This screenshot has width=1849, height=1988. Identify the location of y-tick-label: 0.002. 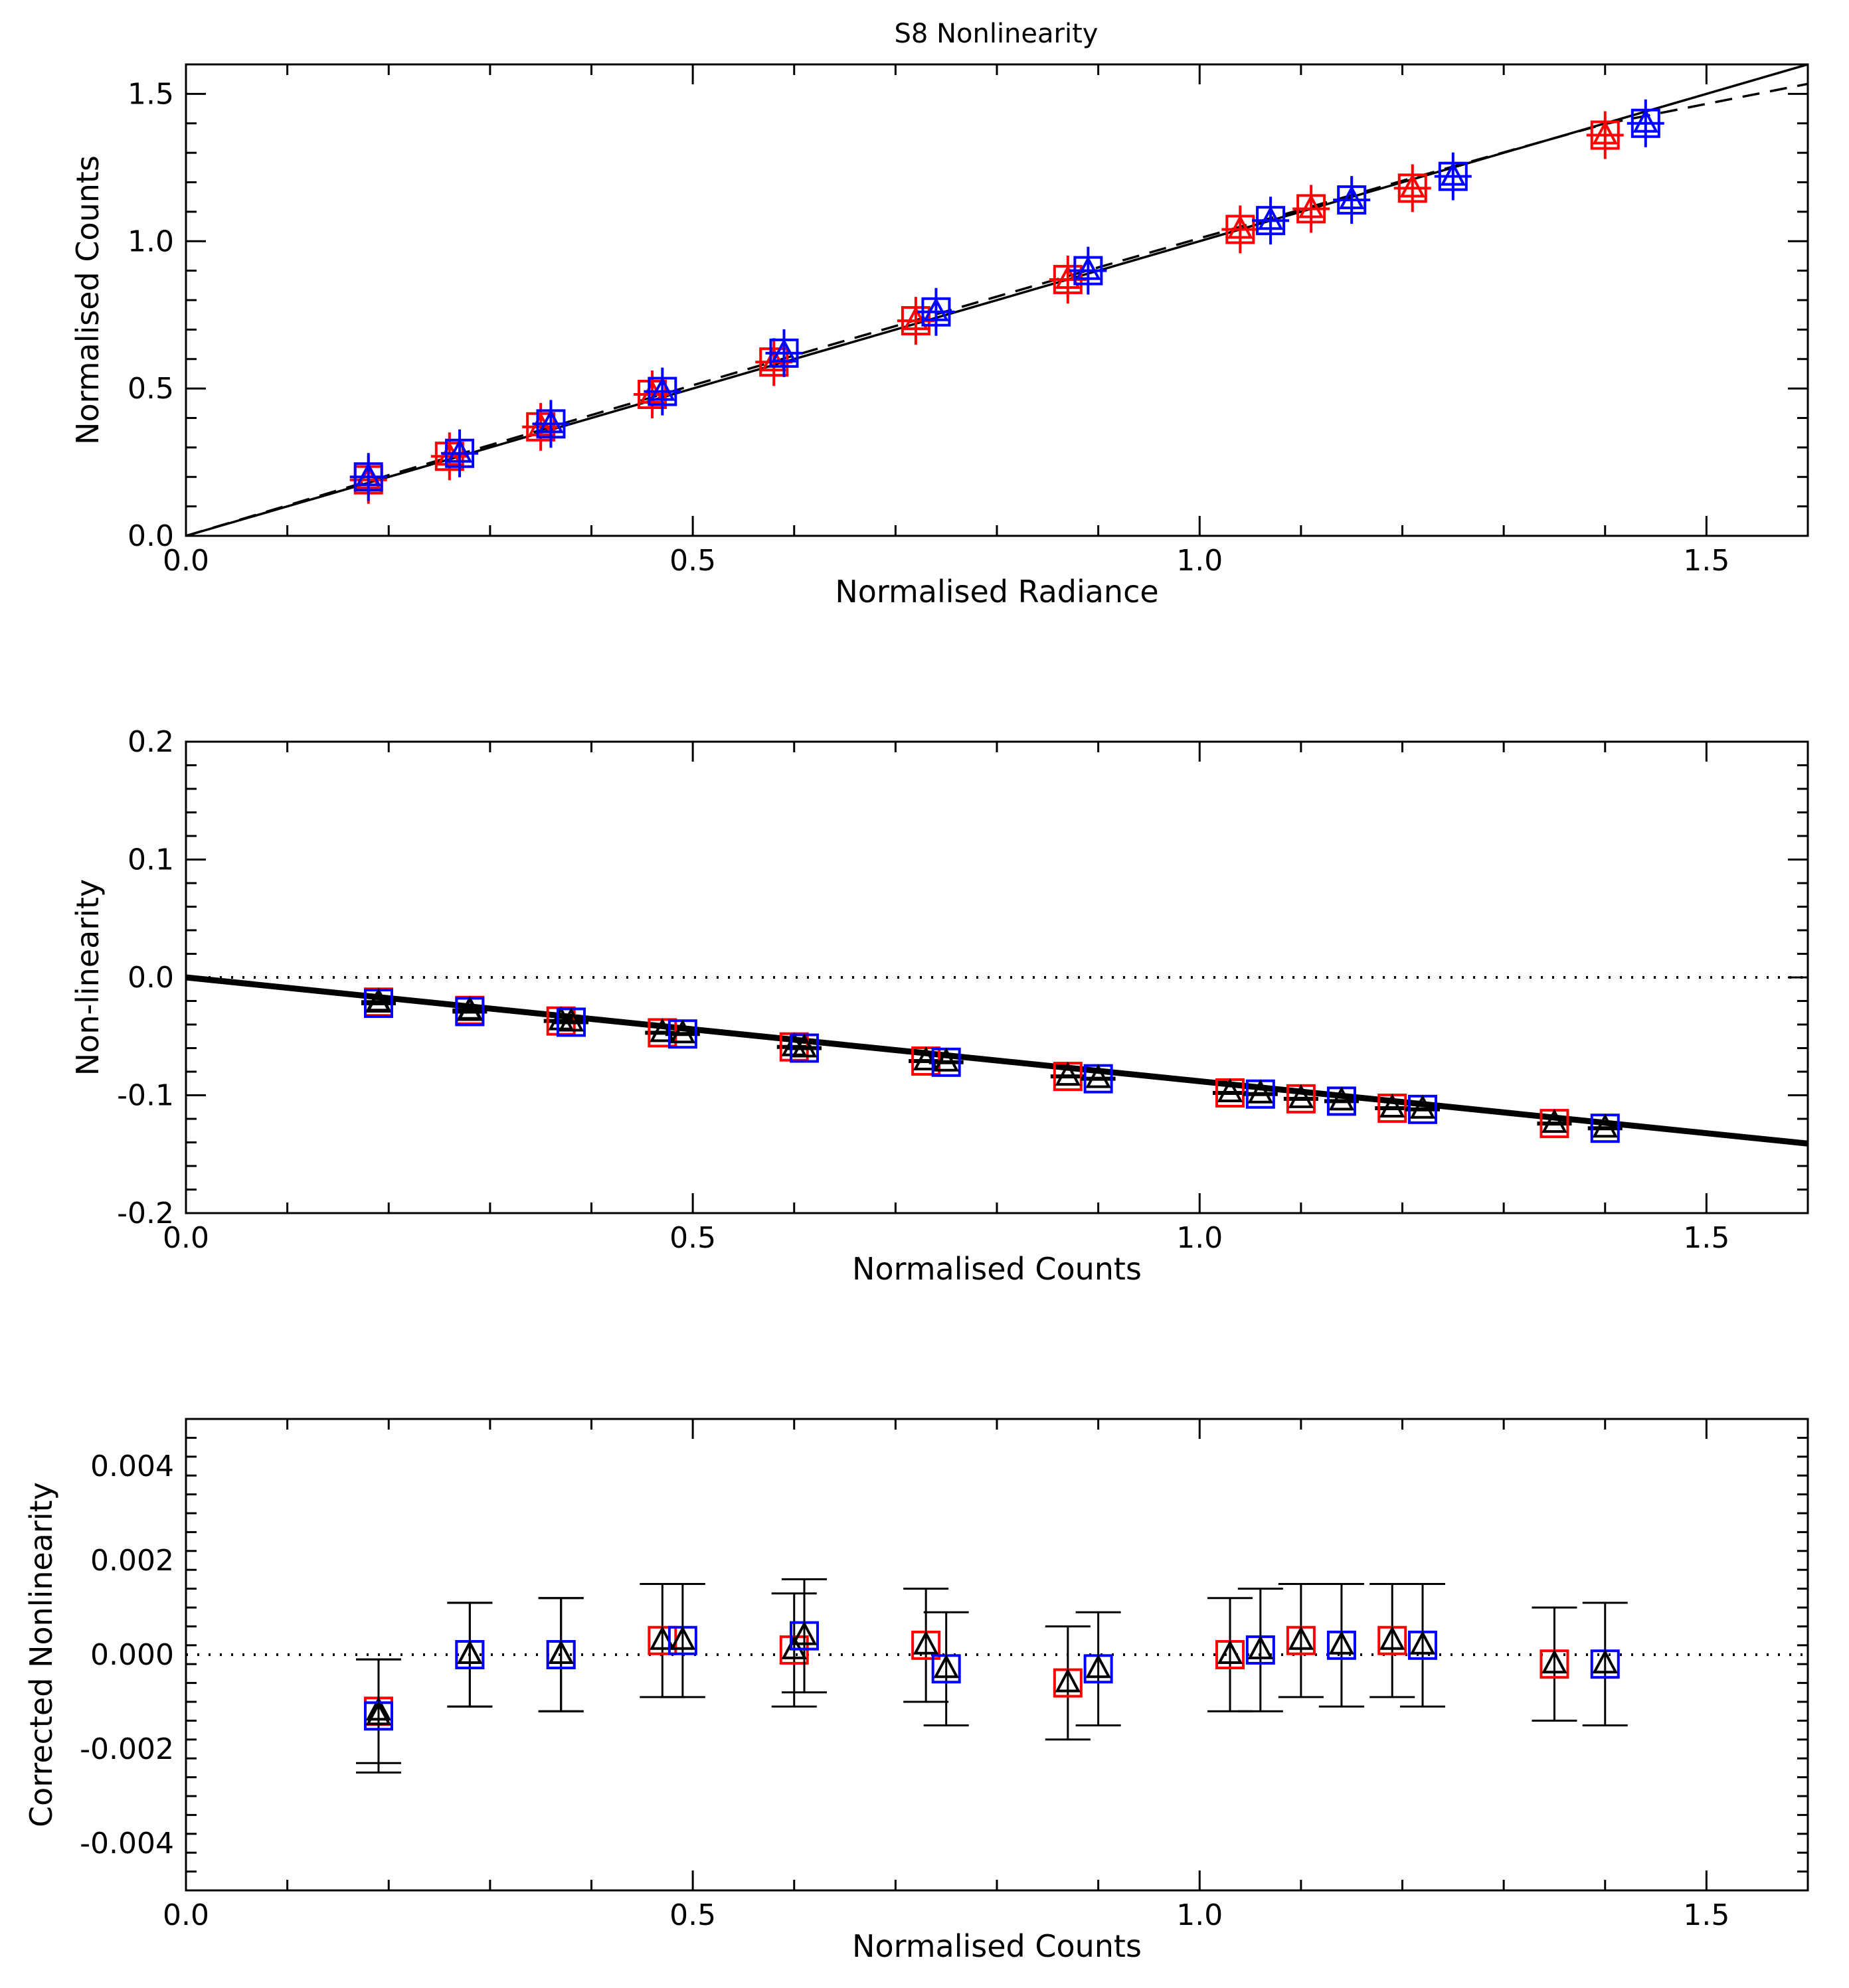
(132, 1561).